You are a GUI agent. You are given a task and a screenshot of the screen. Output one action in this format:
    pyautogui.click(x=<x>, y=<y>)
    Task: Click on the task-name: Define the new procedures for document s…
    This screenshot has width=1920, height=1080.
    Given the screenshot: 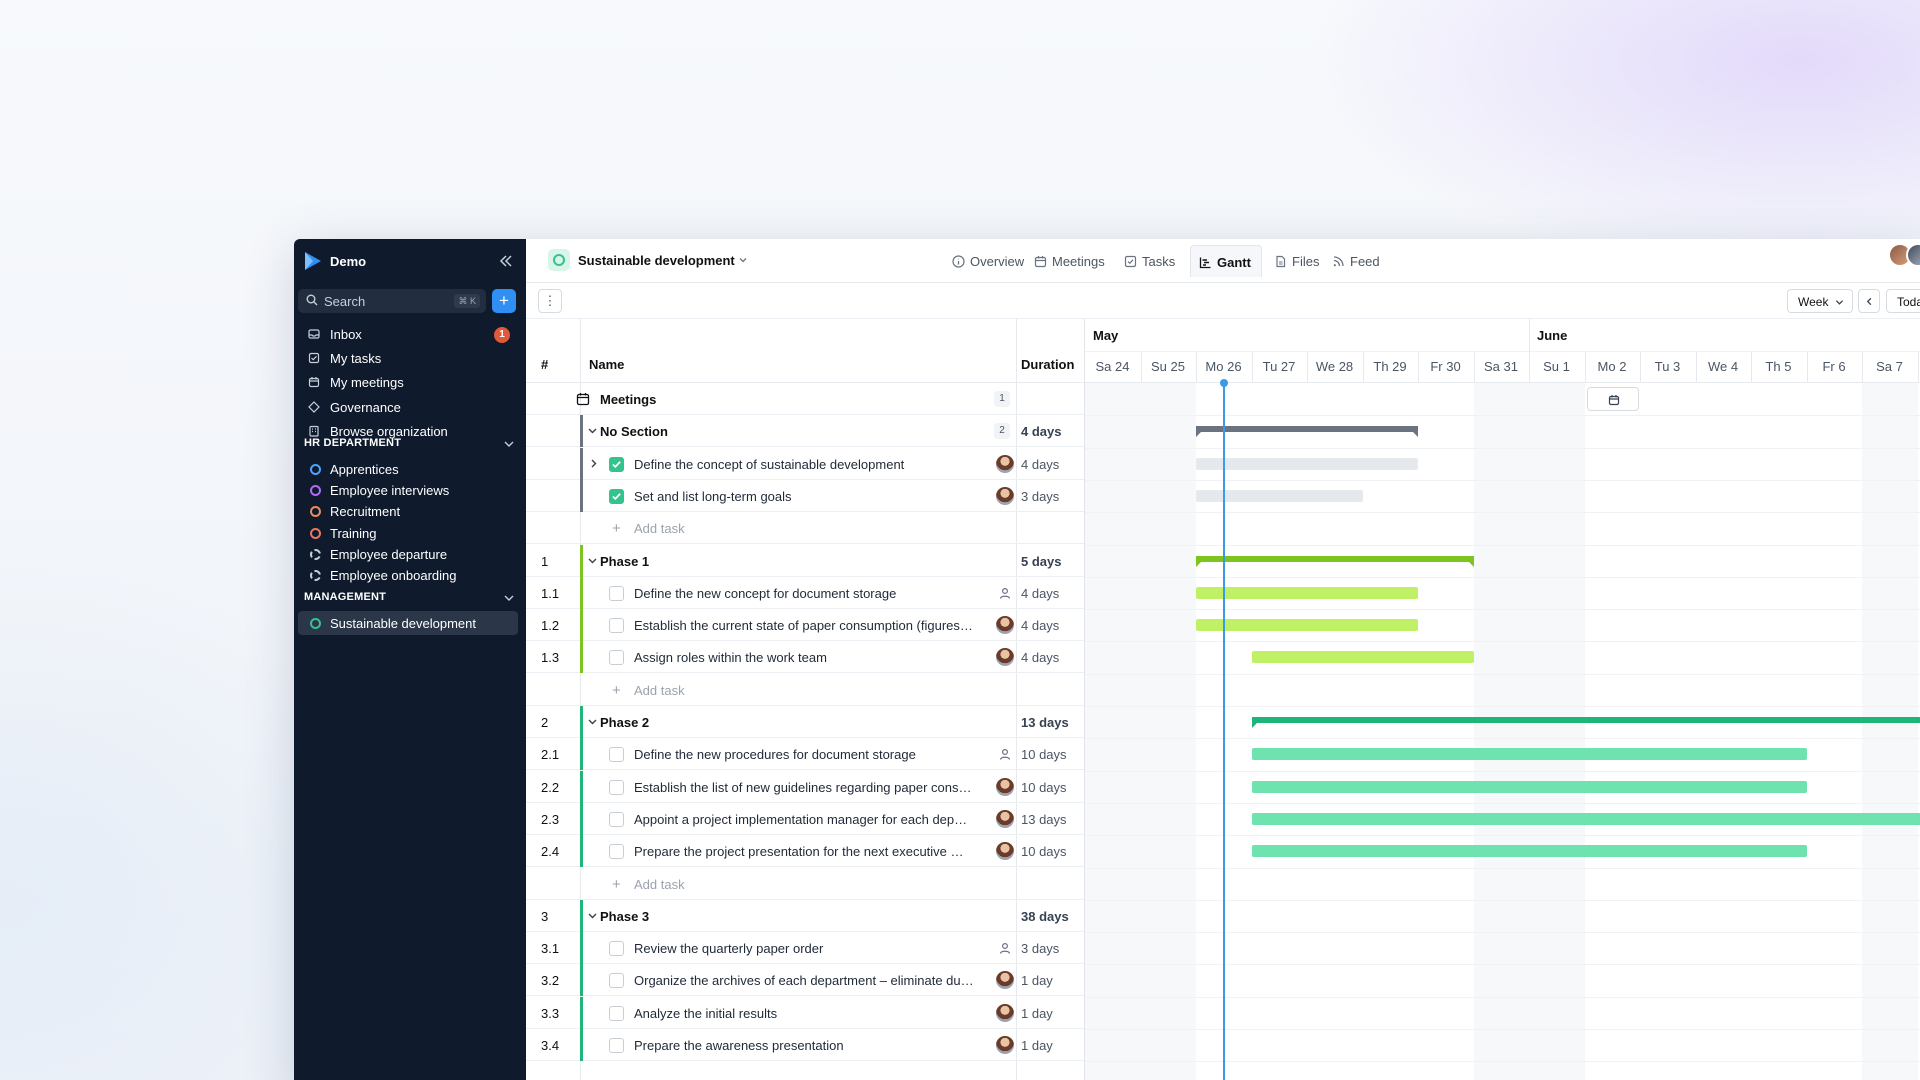 What is the action you would take?
    pyautogui.click(x=775, y=755)
    